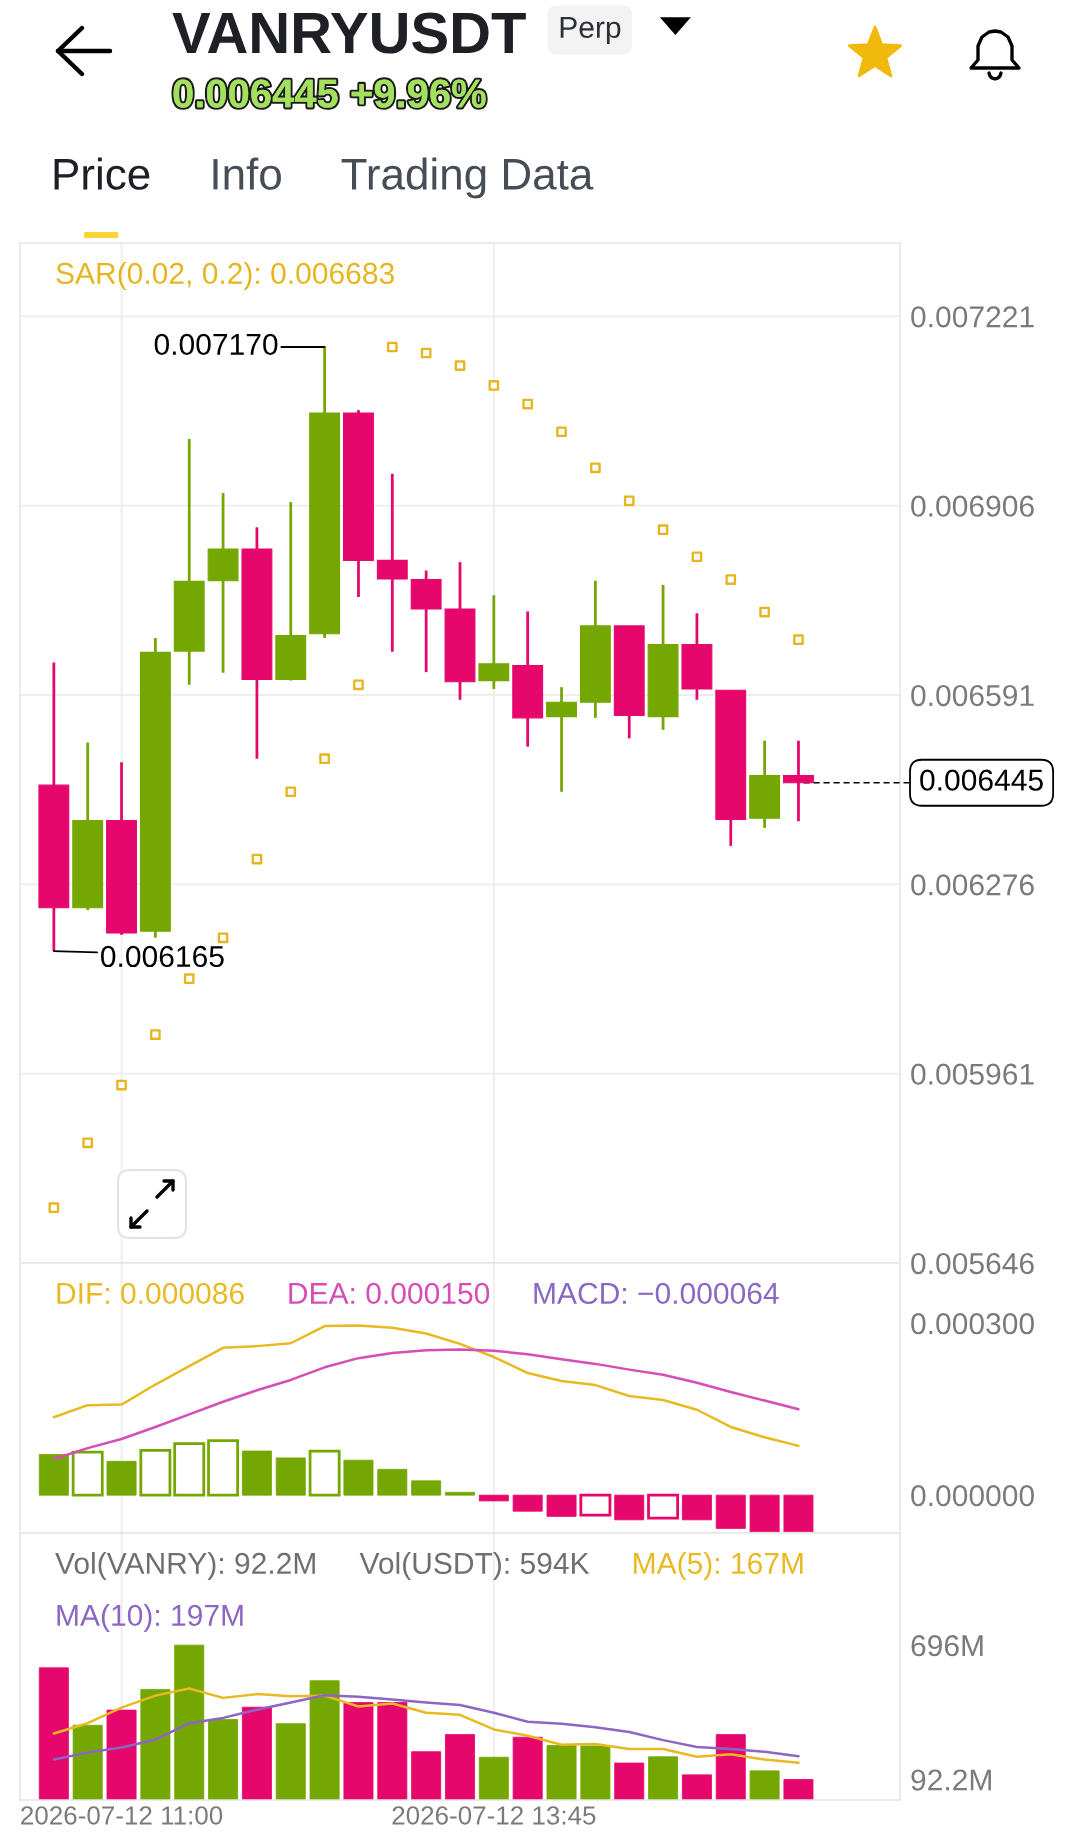 Image resolution: width=1080 pixels, height=1835 pixels. I want to click on y-tick-label: 0.005646, so click(972, 1263).